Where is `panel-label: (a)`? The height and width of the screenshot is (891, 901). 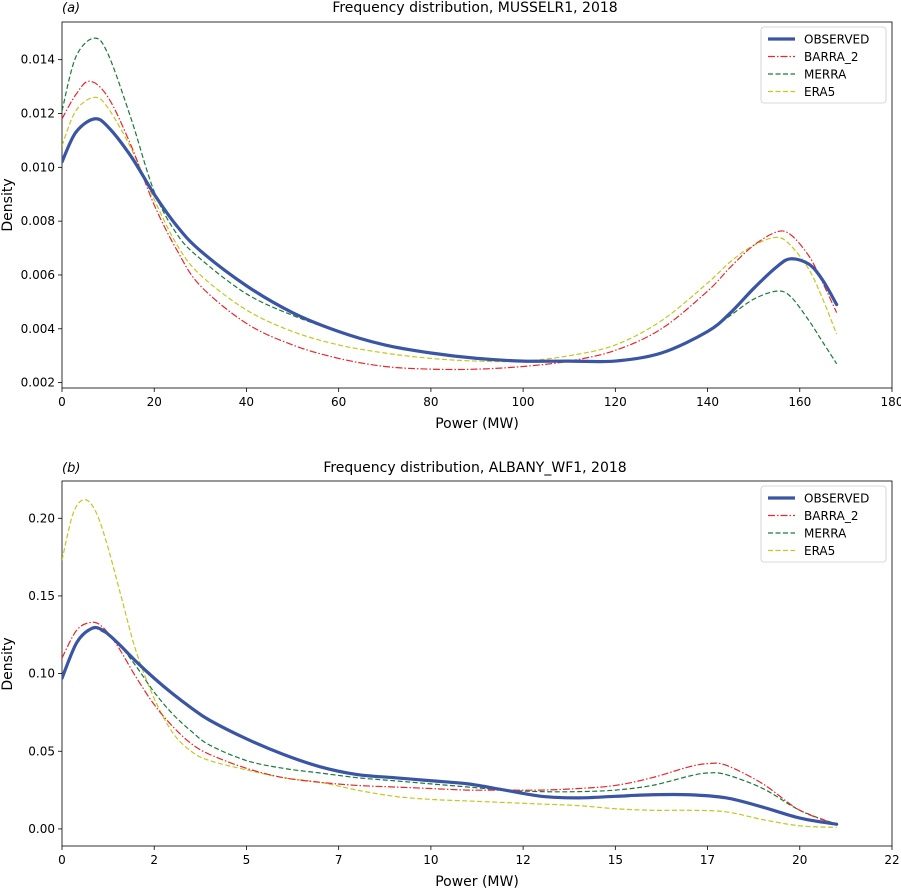 panel-label: (a) is located at coordinates (71, 8).